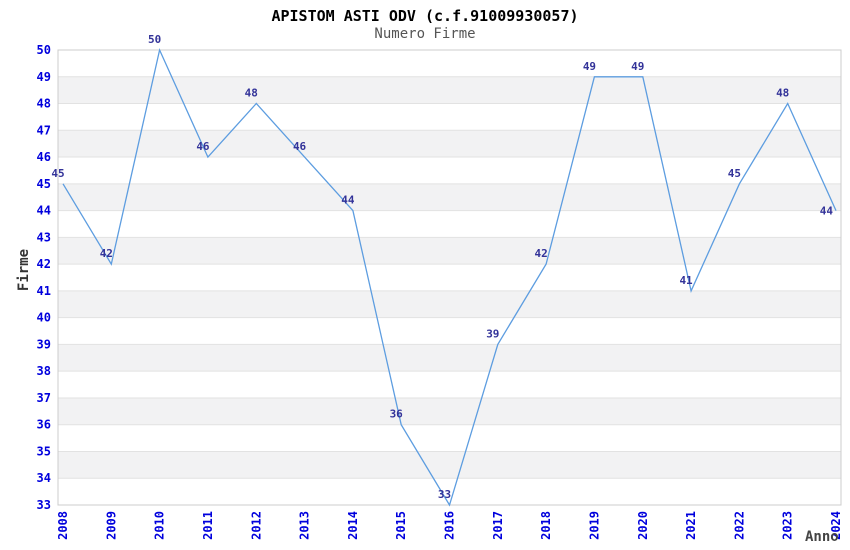 The image size is (850, 550). What do you see at coordinates (111, 525) in the screenshot?
I see `x-tick-label: 2009` at bounding box center [111, 525].